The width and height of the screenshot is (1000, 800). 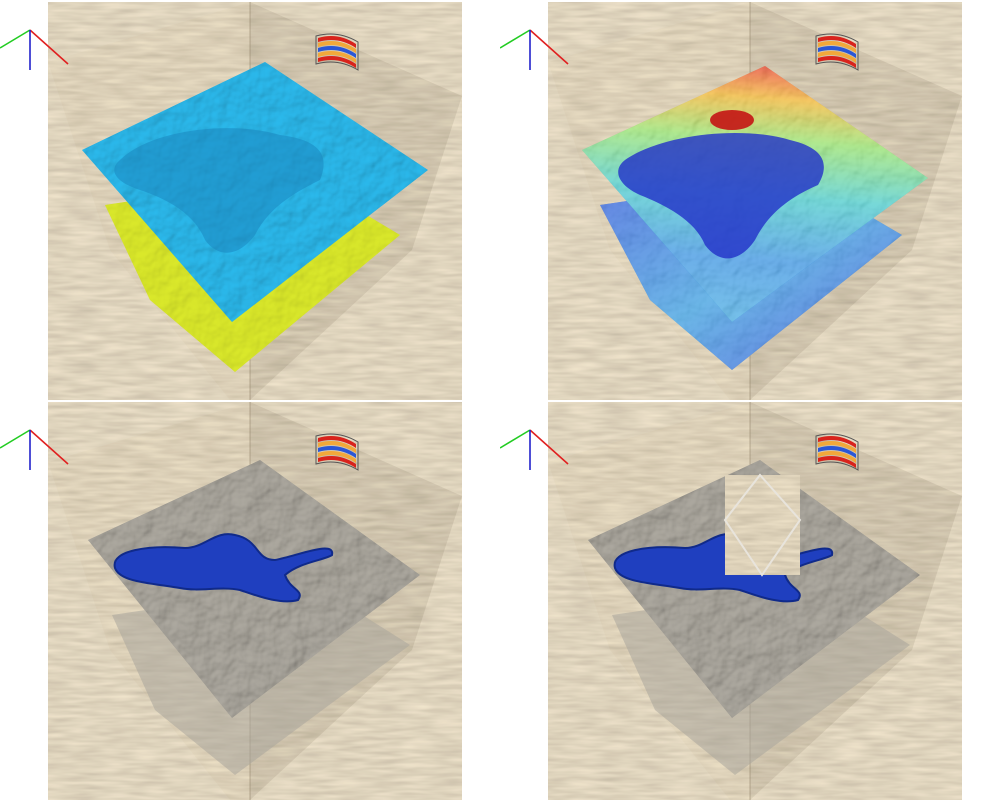 I want to click on attribute-high-spot, so click(x=732, y=120).